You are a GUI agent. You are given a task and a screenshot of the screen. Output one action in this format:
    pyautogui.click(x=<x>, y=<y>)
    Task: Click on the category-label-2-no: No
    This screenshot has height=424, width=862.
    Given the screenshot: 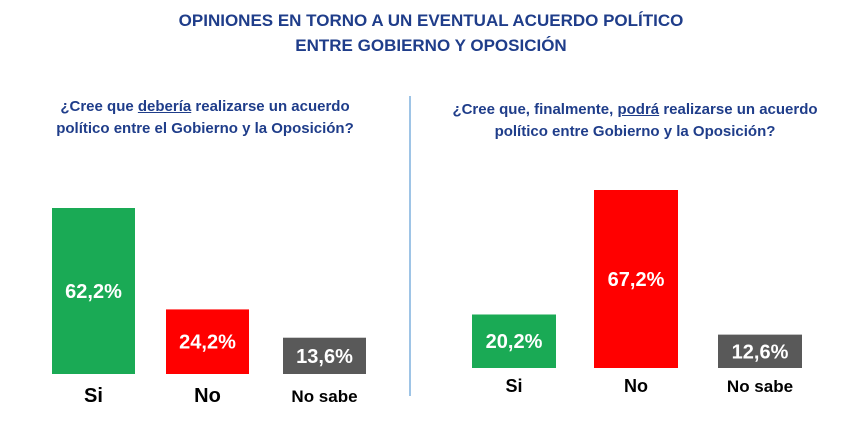 What is the action you would take?
    pyautogui.click(x=636, y=386)
    